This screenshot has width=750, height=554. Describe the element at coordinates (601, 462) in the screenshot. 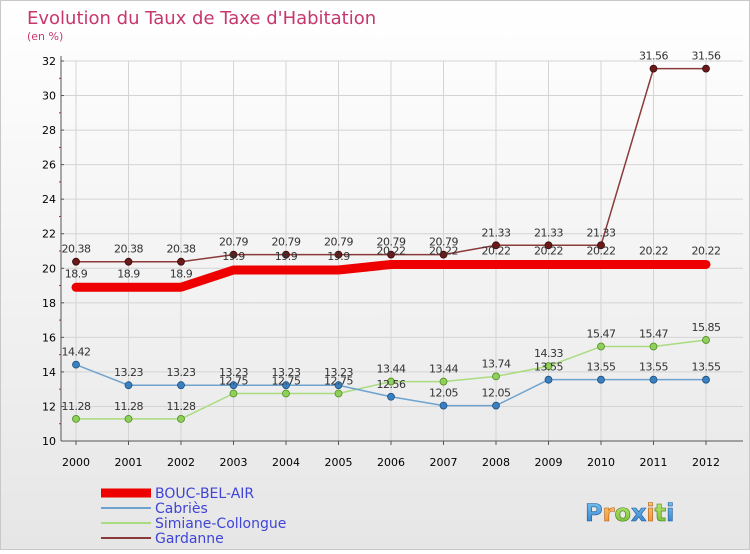

I see `x-tick-label: 2010` at that location.